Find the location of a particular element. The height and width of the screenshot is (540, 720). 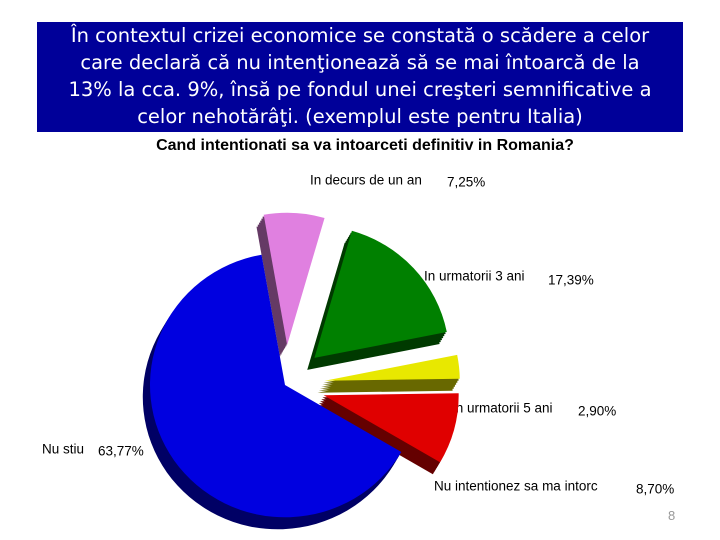

value-label: 8,70% is located at coordinates (655, 489).